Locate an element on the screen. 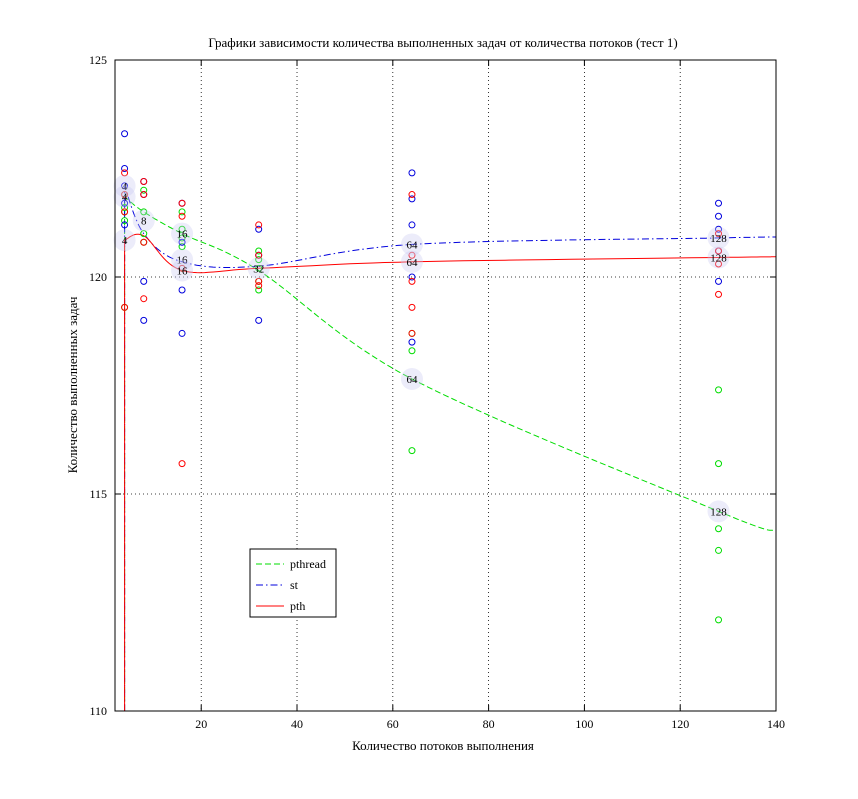  legend-label-pth: pth is located at coordinates (297, 606).